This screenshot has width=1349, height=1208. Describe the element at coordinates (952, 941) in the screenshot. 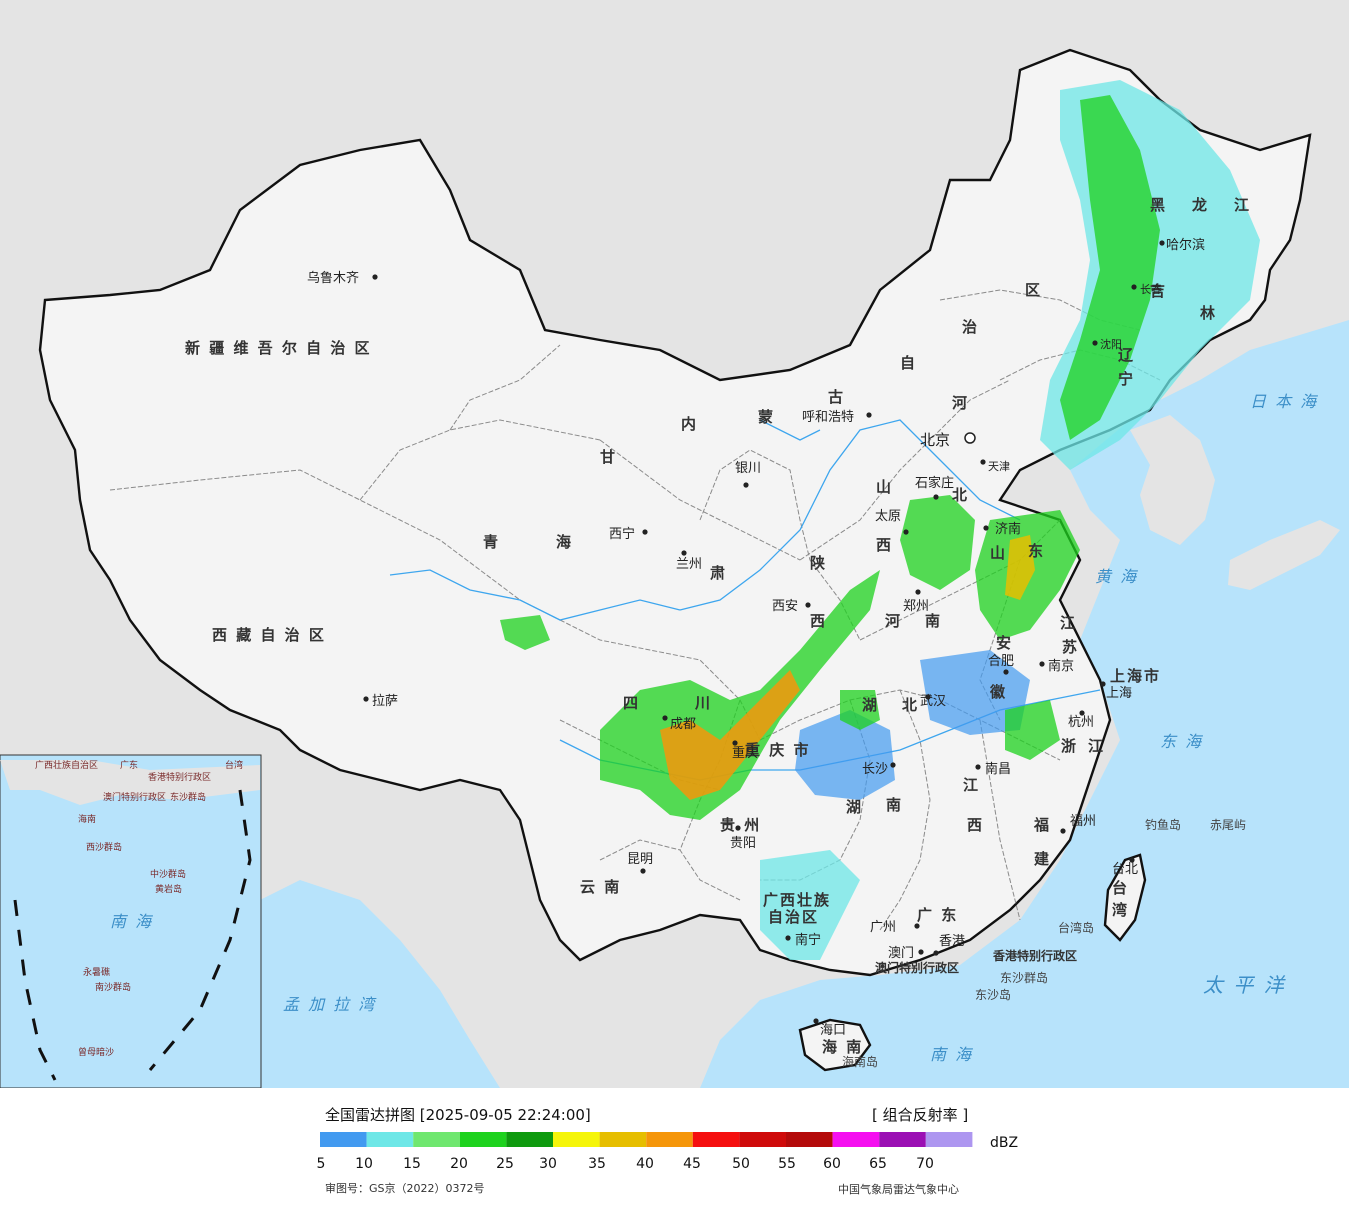

I see `city-hongkong: 香港` at that location.